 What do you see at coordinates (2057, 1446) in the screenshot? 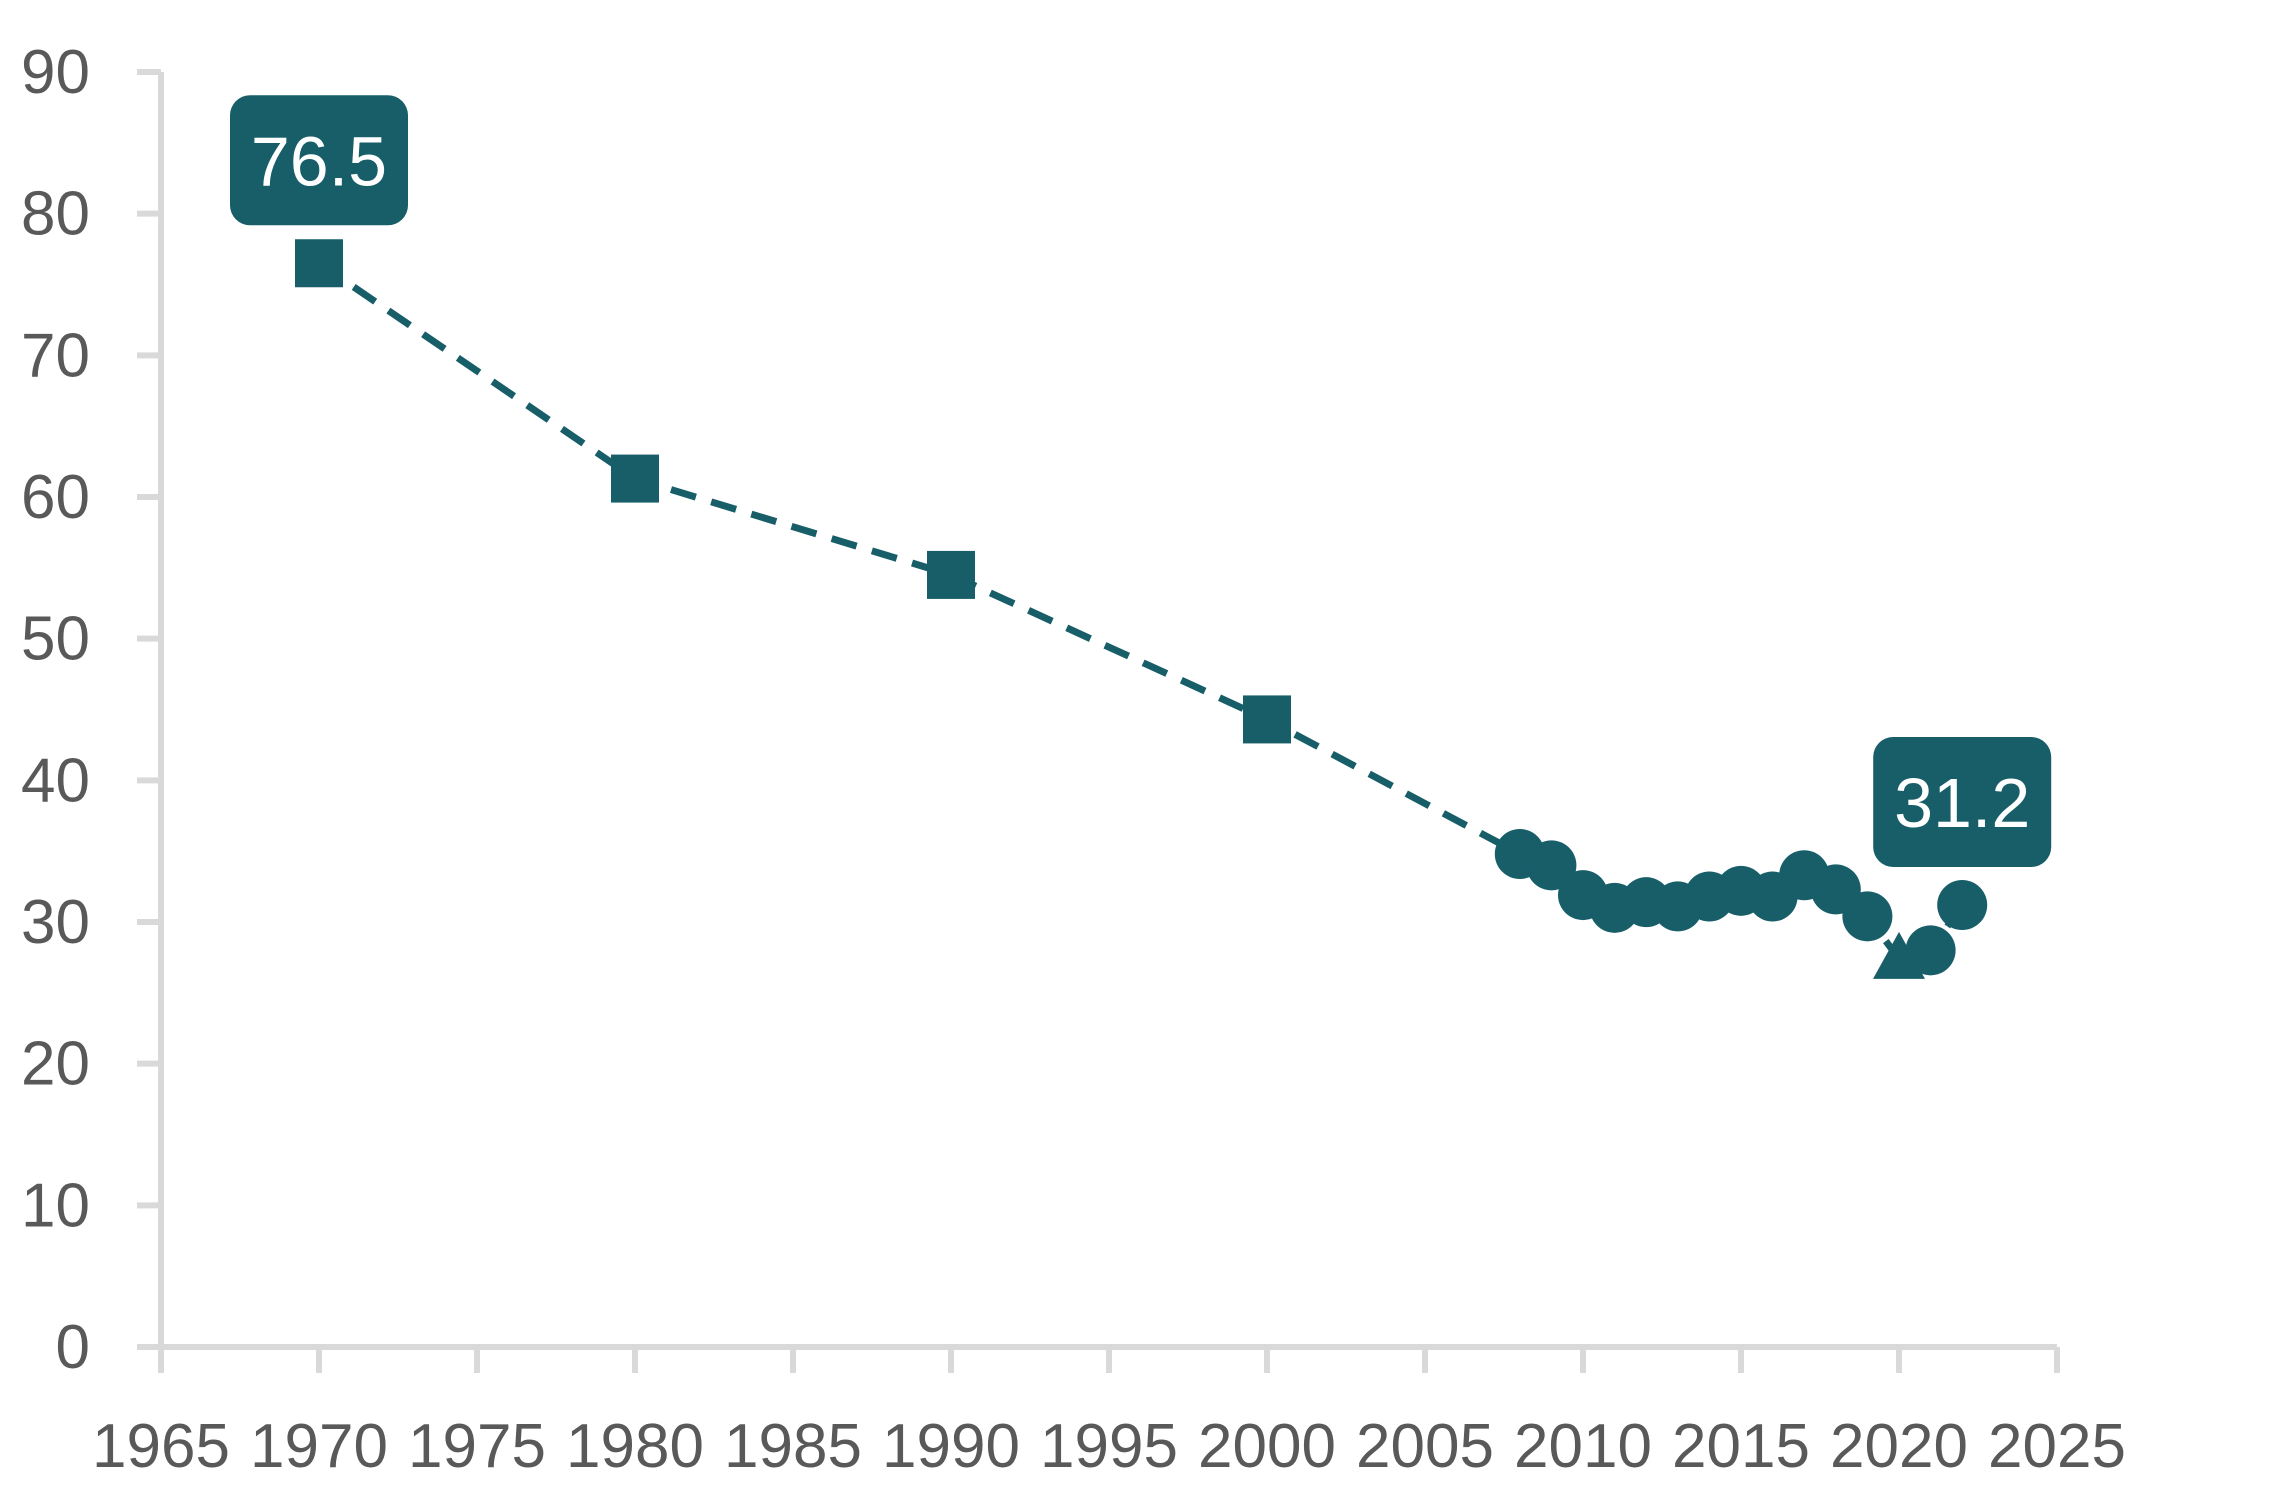
I see `x-tick-label: 2025` at bounding box center [2057, 1446].